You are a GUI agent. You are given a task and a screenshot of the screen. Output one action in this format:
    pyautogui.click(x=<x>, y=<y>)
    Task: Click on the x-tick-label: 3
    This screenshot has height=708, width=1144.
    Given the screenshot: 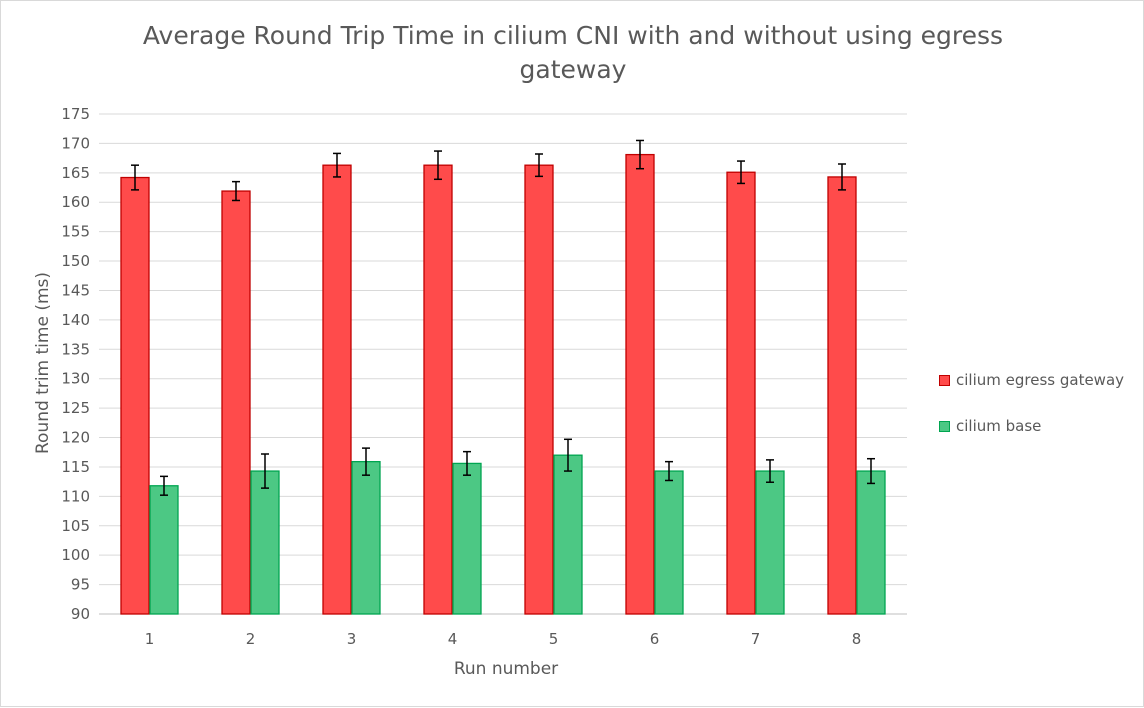 What is the action you would take?
    pyautogui.click(x=352, y=639)
    